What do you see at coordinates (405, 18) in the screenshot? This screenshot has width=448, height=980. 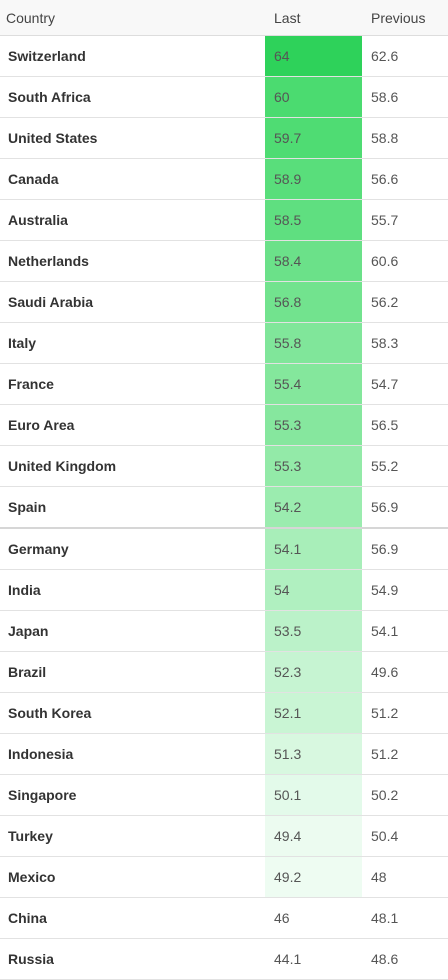 I see `column-header-previous: Previous` at bounding box center [405, 18].